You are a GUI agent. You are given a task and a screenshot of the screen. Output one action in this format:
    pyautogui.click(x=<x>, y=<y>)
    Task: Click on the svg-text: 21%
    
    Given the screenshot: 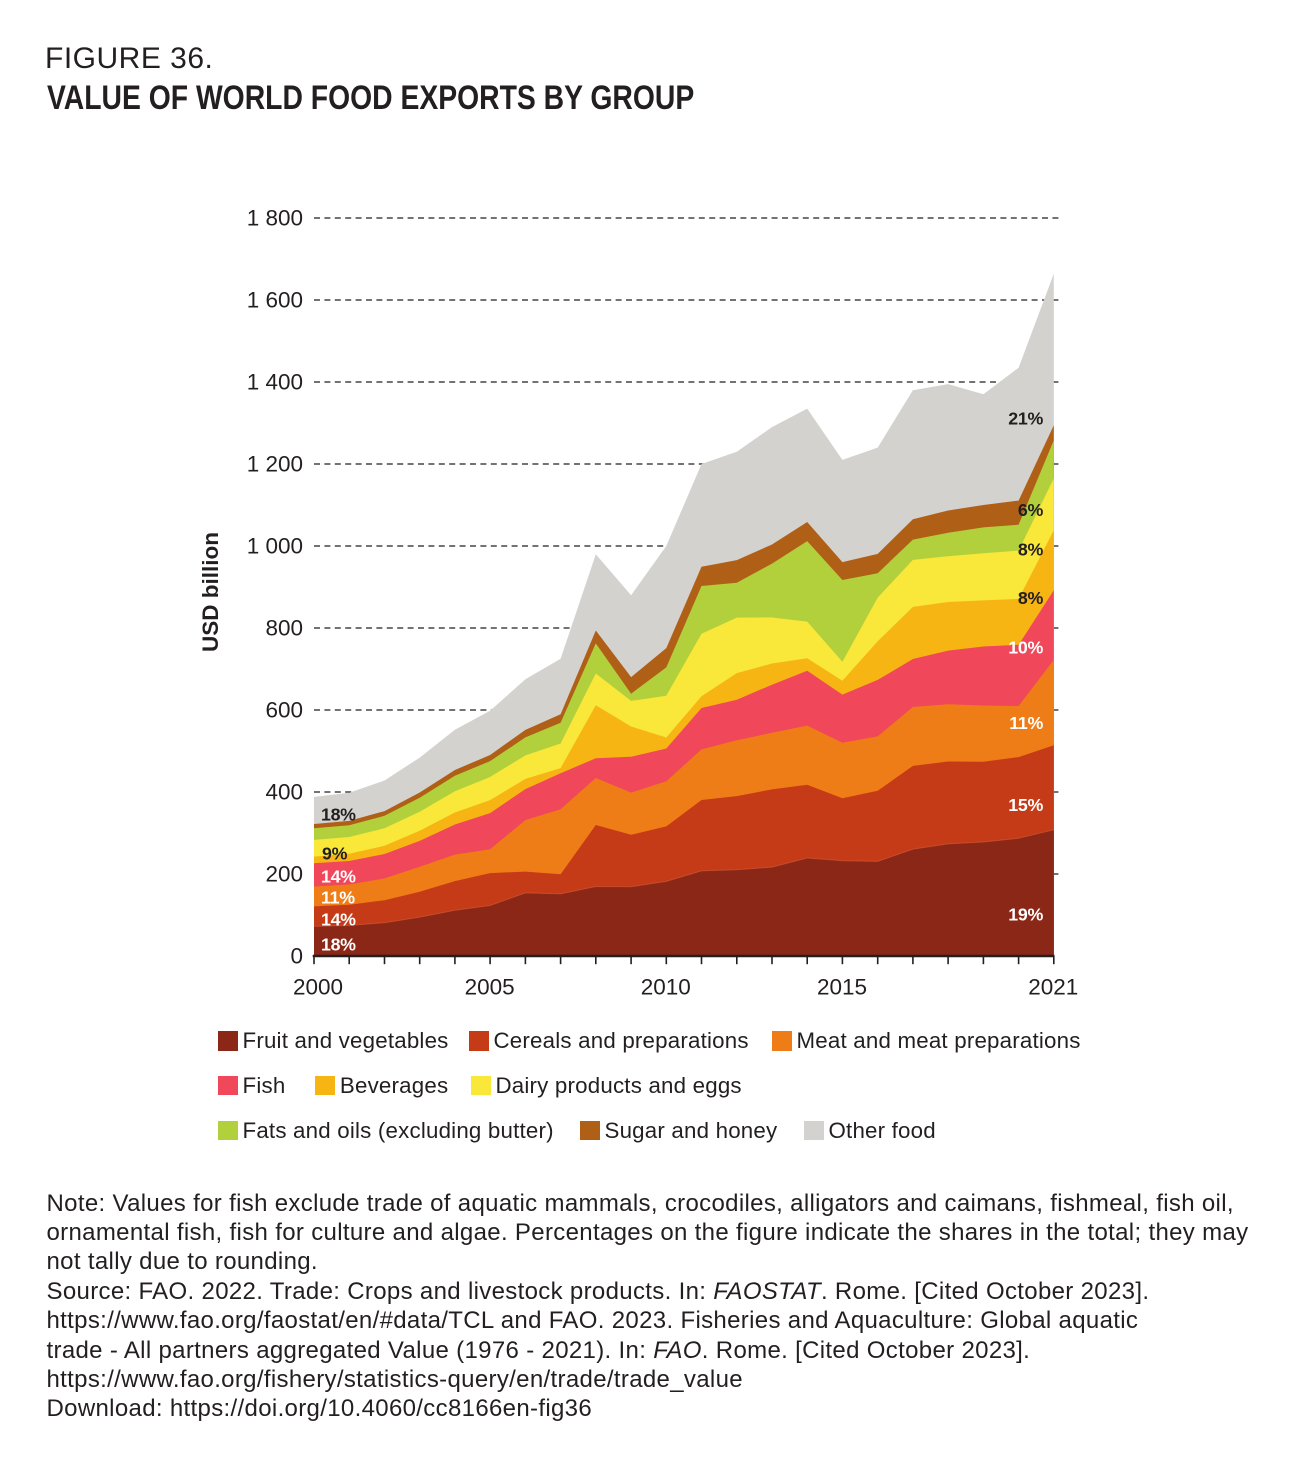 What is the action you would take?
    pyautogui.click(x=1025, y=419)
    